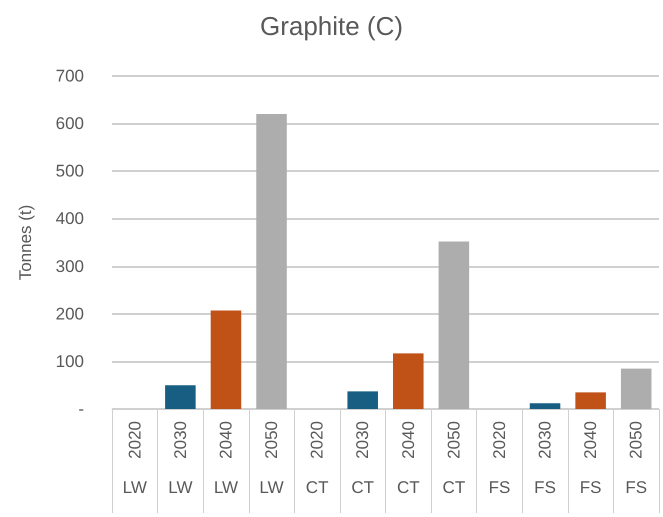 This screenshot has width=663, height=517. I want to click on y-tick-label: 400, so click(70, 218).